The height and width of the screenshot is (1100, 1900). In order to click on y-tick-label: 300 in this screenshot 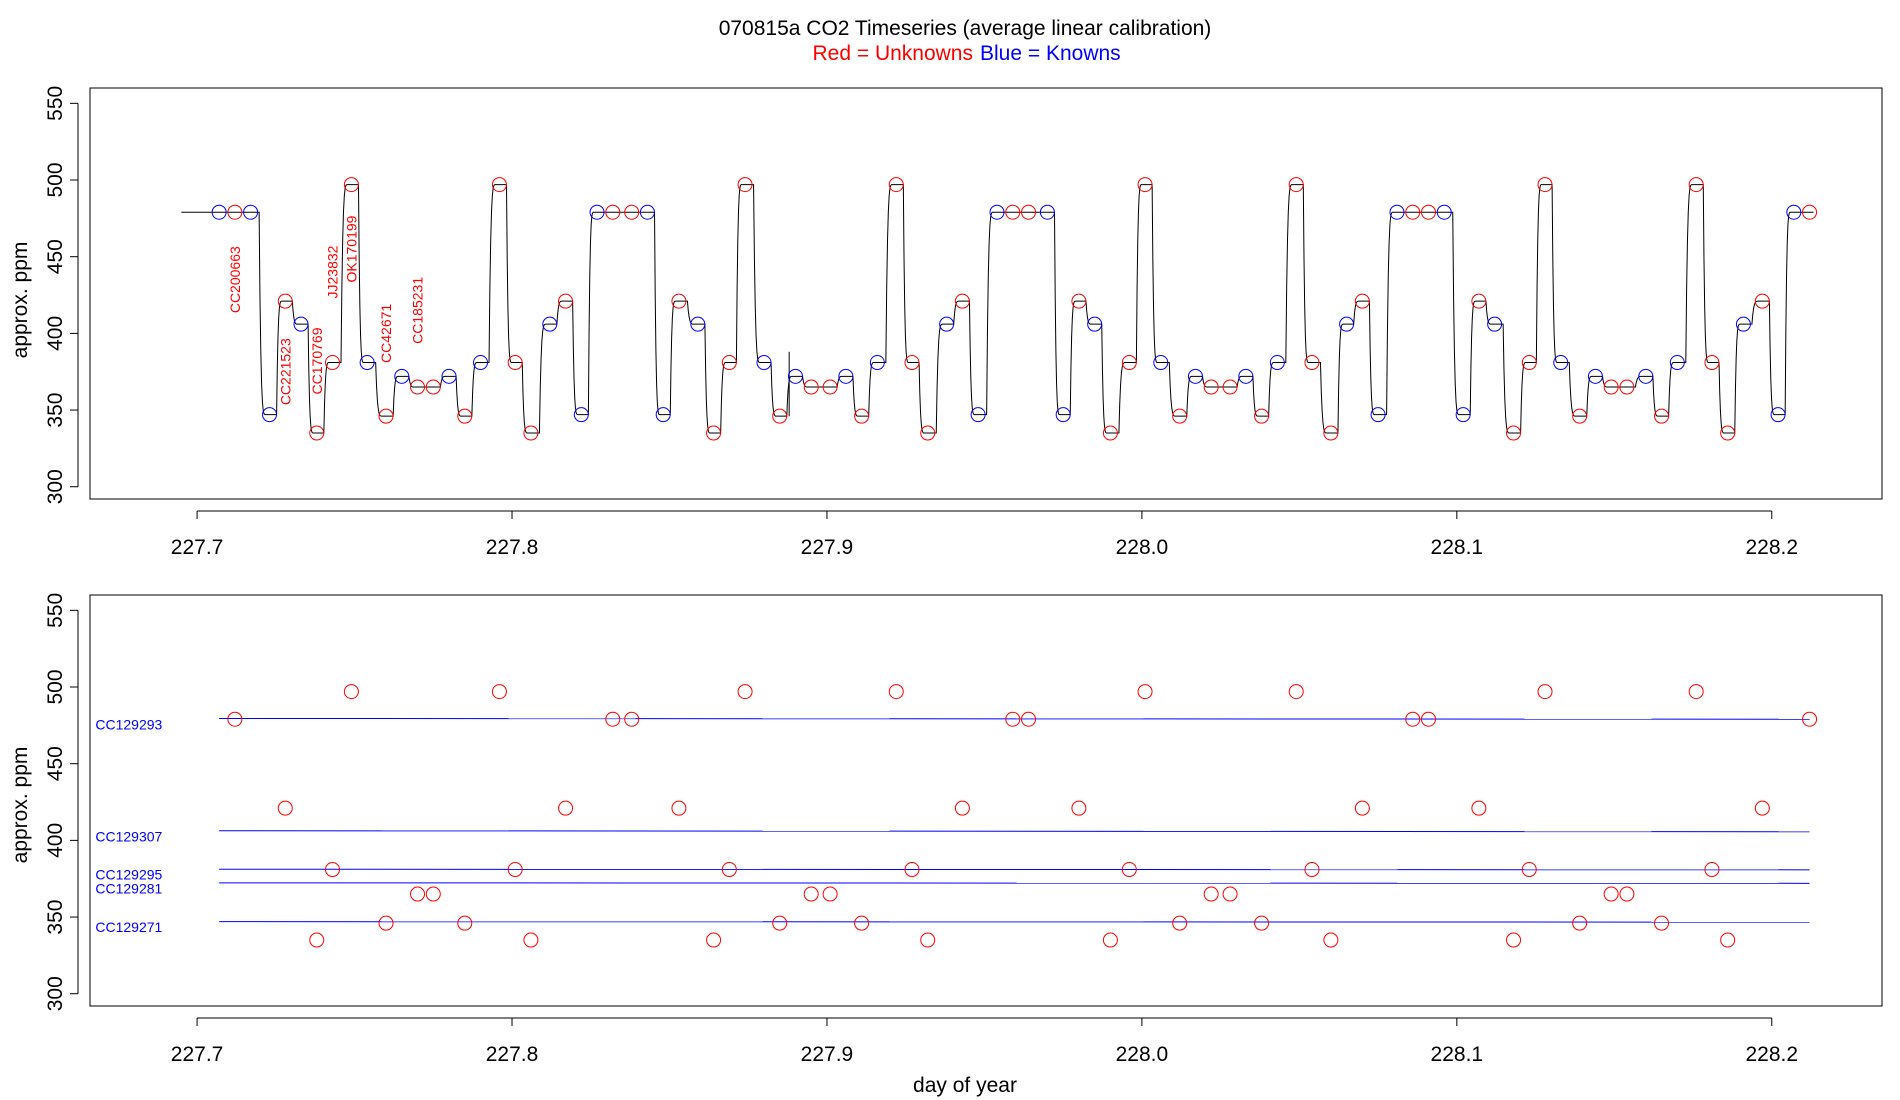, I will do `click(55, 486)`.